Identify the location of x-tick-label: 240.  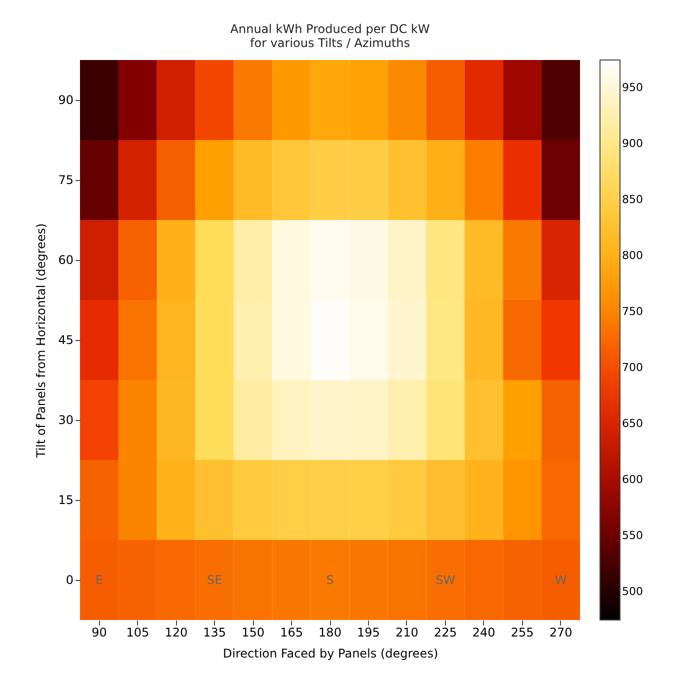
(484, 633).